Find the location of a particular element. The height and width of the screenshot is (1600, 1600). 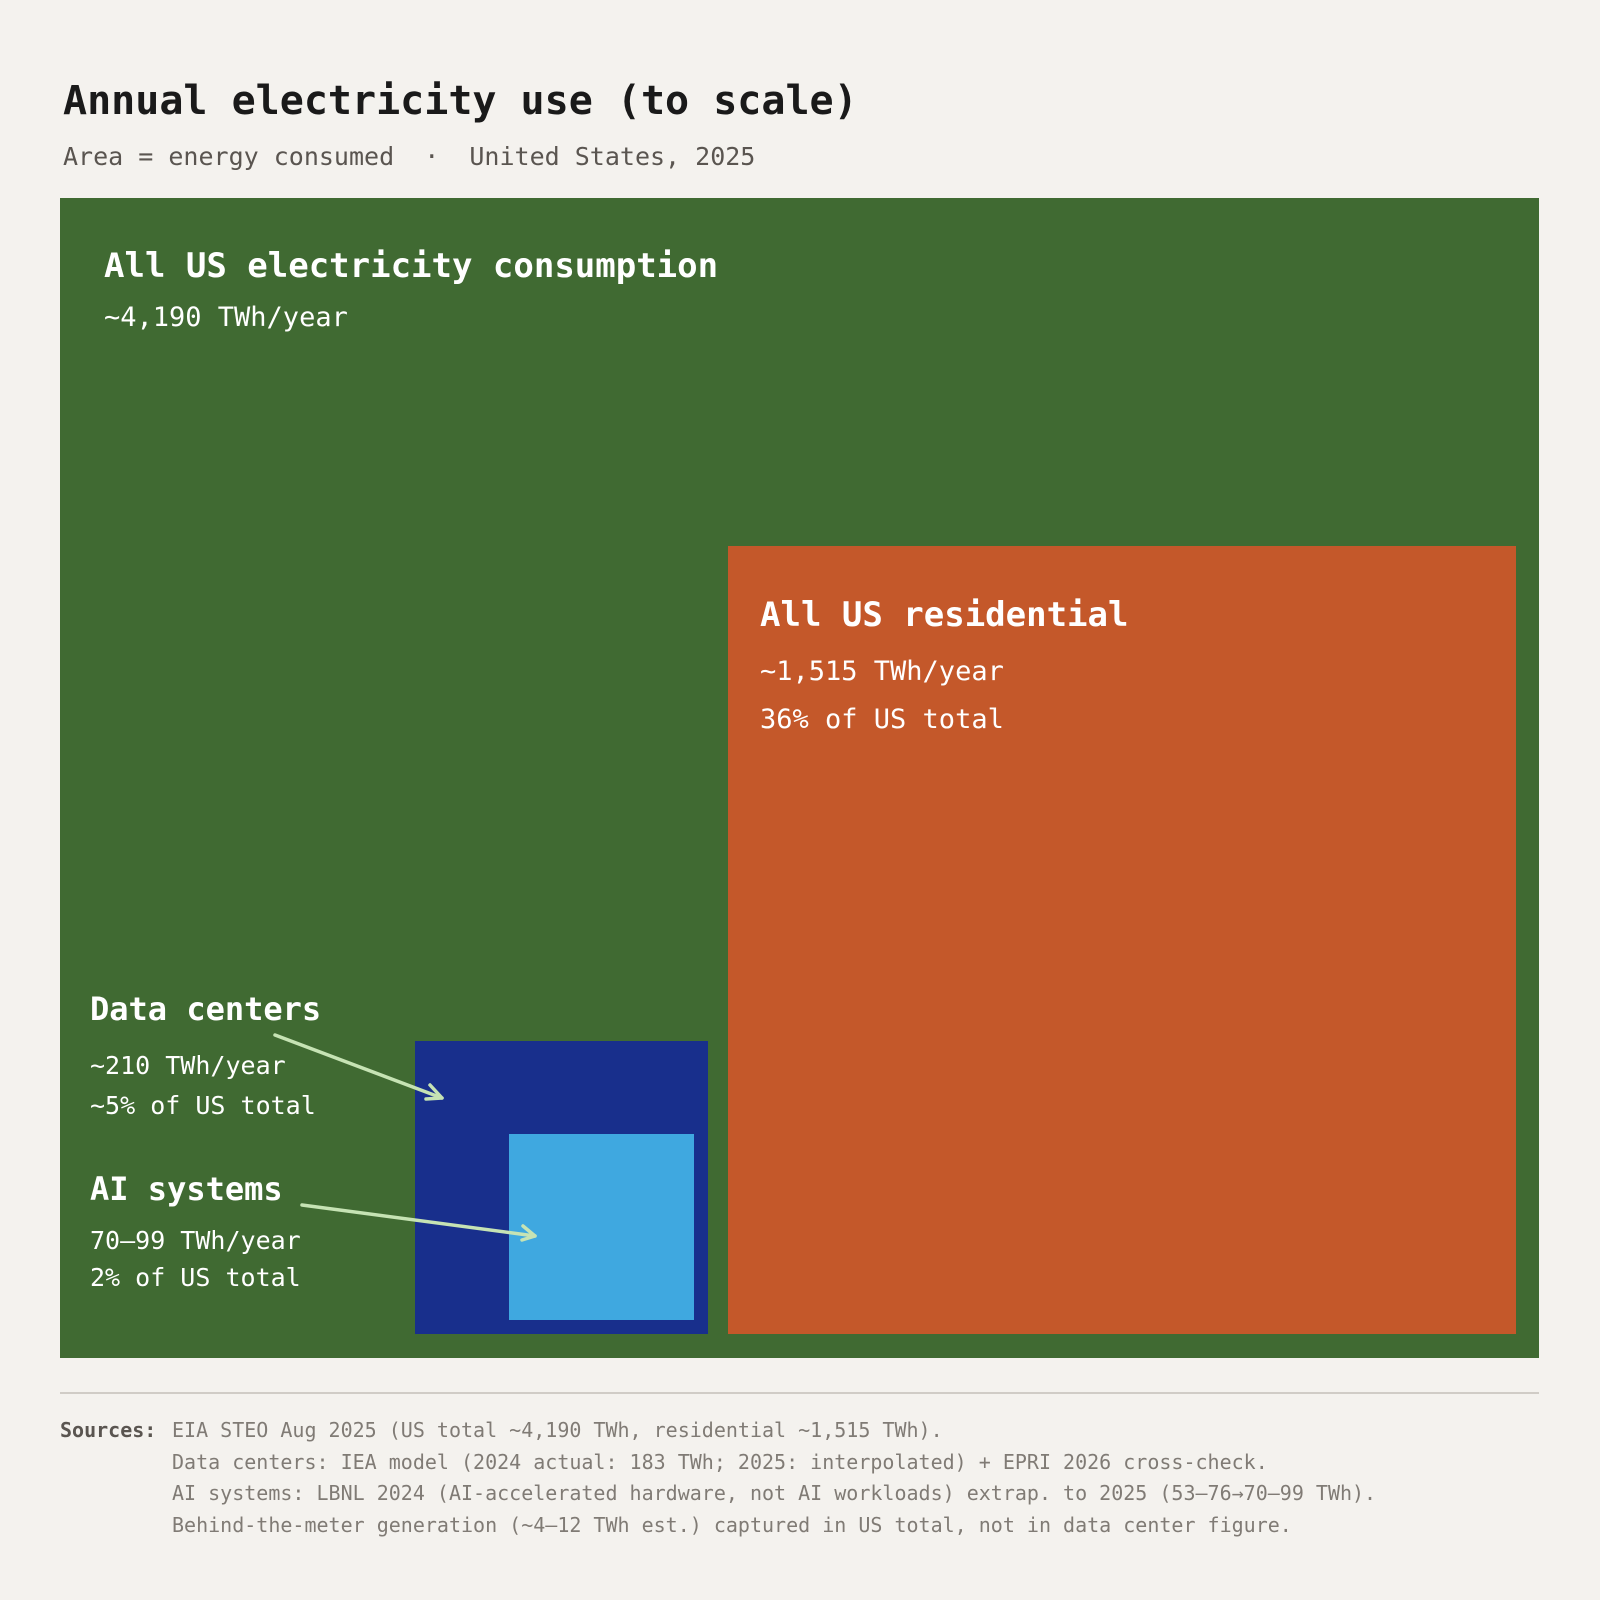

ai-systems-value: 70–99 TWh/year is located at coordinates (195, 1240).